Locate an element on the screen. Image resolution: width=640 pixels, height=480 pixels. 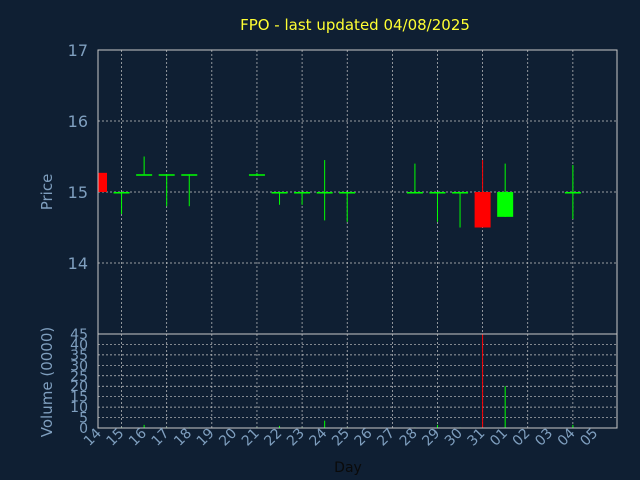
price-tick-label: 15 is located at coordinates (78, 192).